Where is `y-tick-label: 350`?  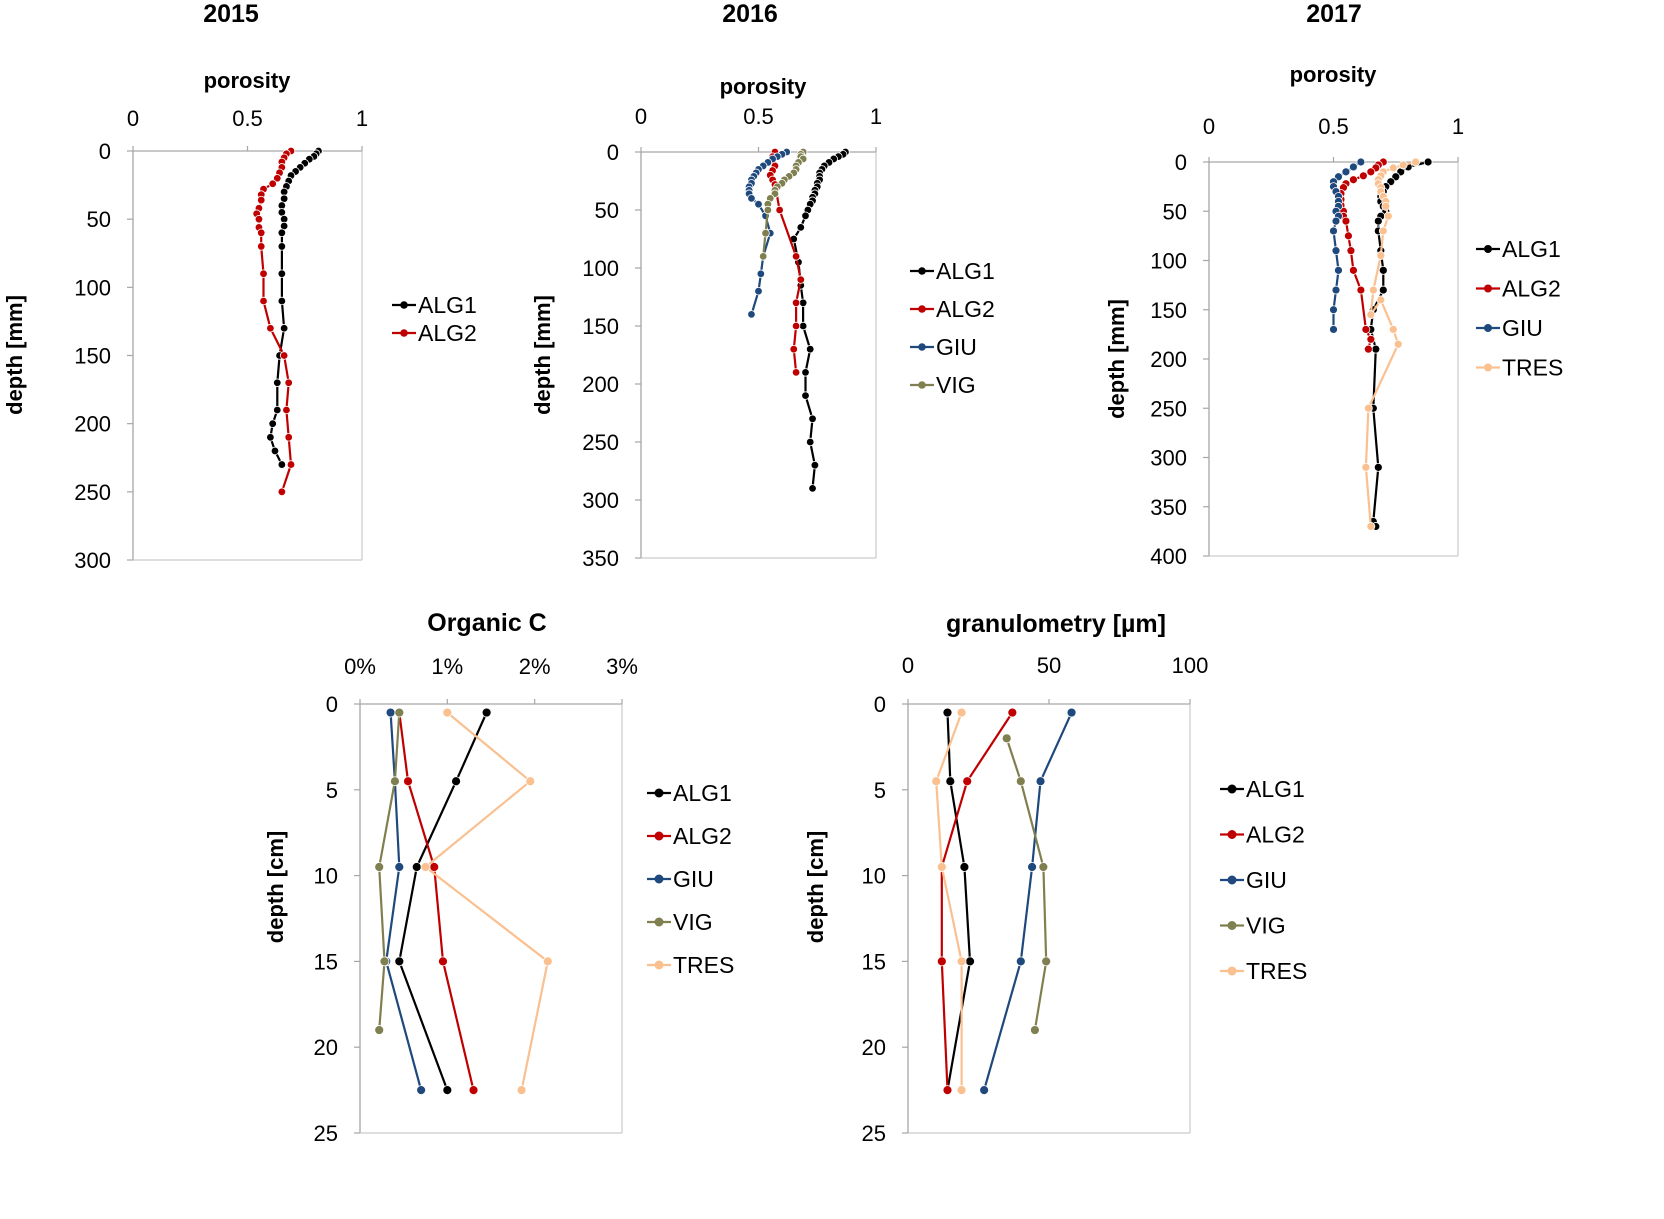 y-tick-label: 350 is located at coordinates (600, 558).